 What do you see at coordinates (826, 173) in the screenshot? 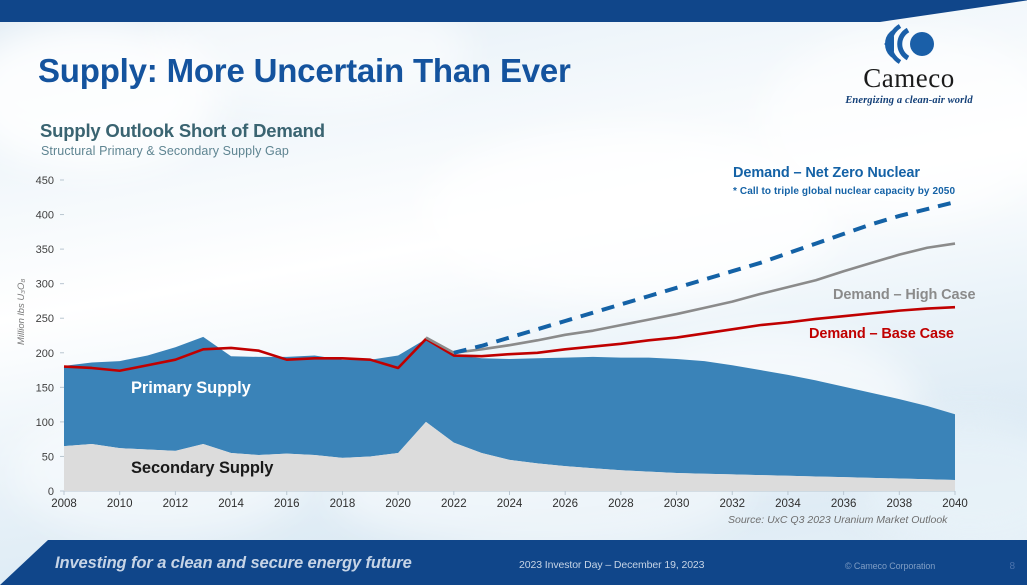
I see `net-zero-demand-label: Demand – Net Zero Nuclear` at bounding box center [826, 173].